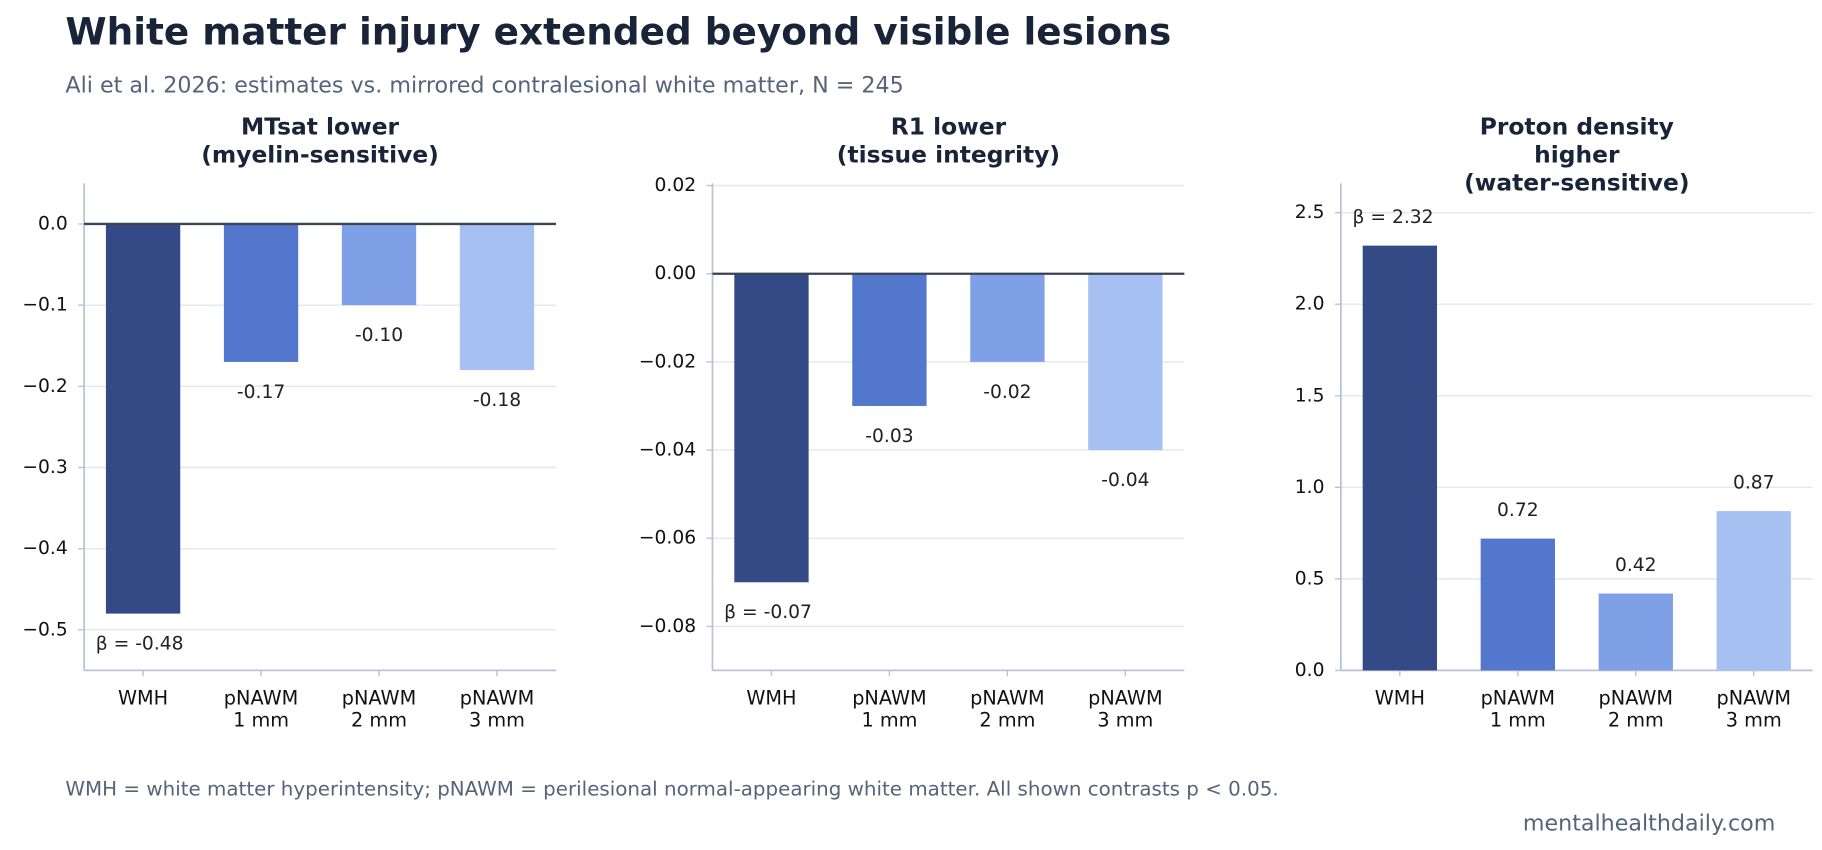 This screenshot has height=850, width=1822. Describe the element at coordinates (1754, 483) in the screenshot. I see `value-label: 0.87` at that location.